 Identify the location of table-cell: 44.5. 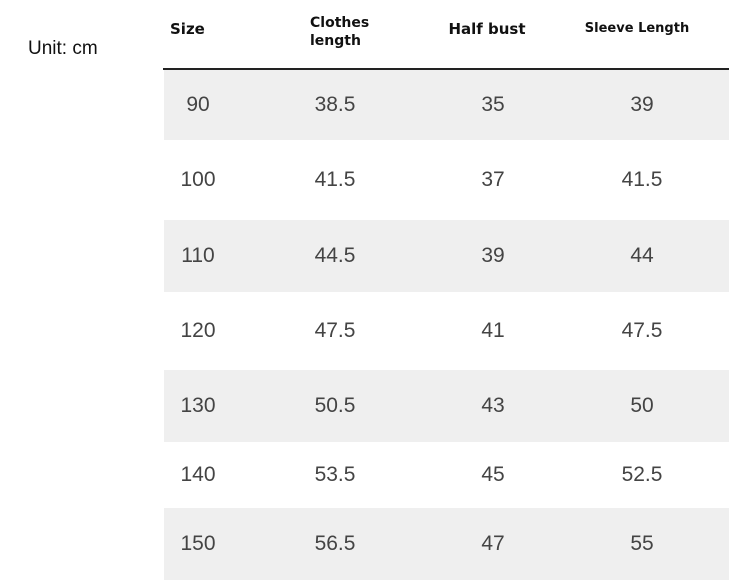
(335, 255).